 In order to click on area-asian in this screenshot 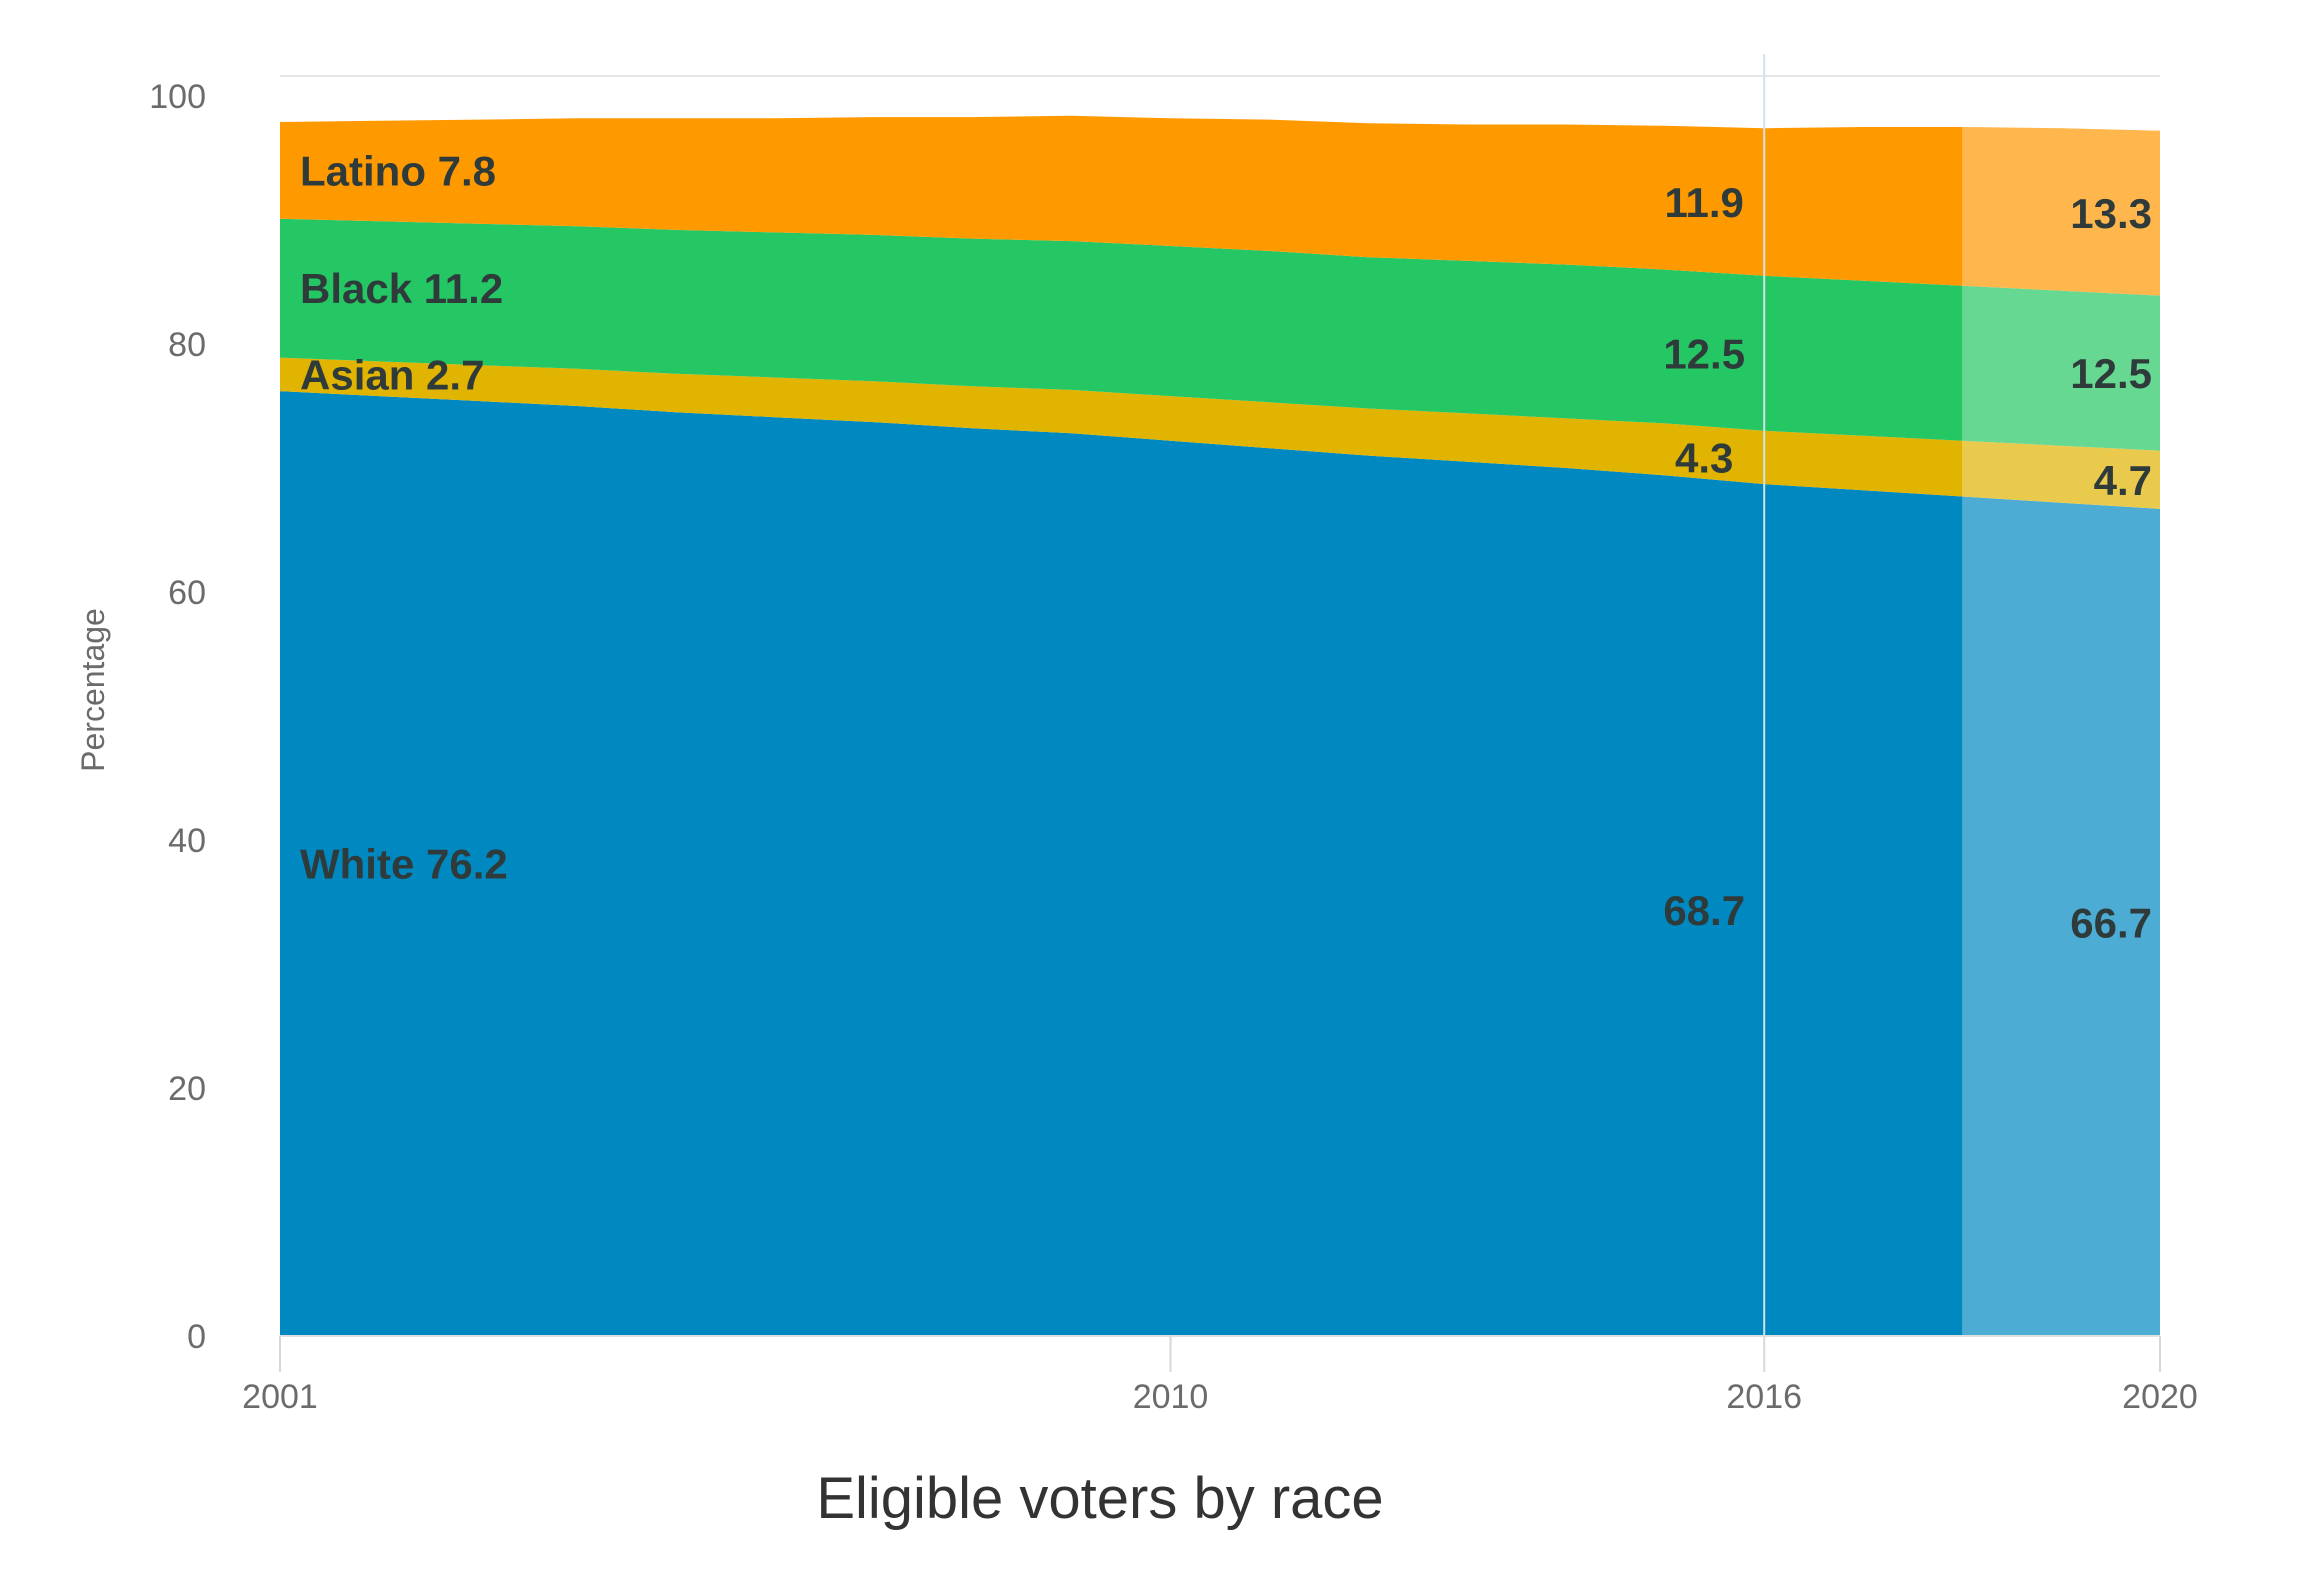, I will do `click(1220, 433)`.